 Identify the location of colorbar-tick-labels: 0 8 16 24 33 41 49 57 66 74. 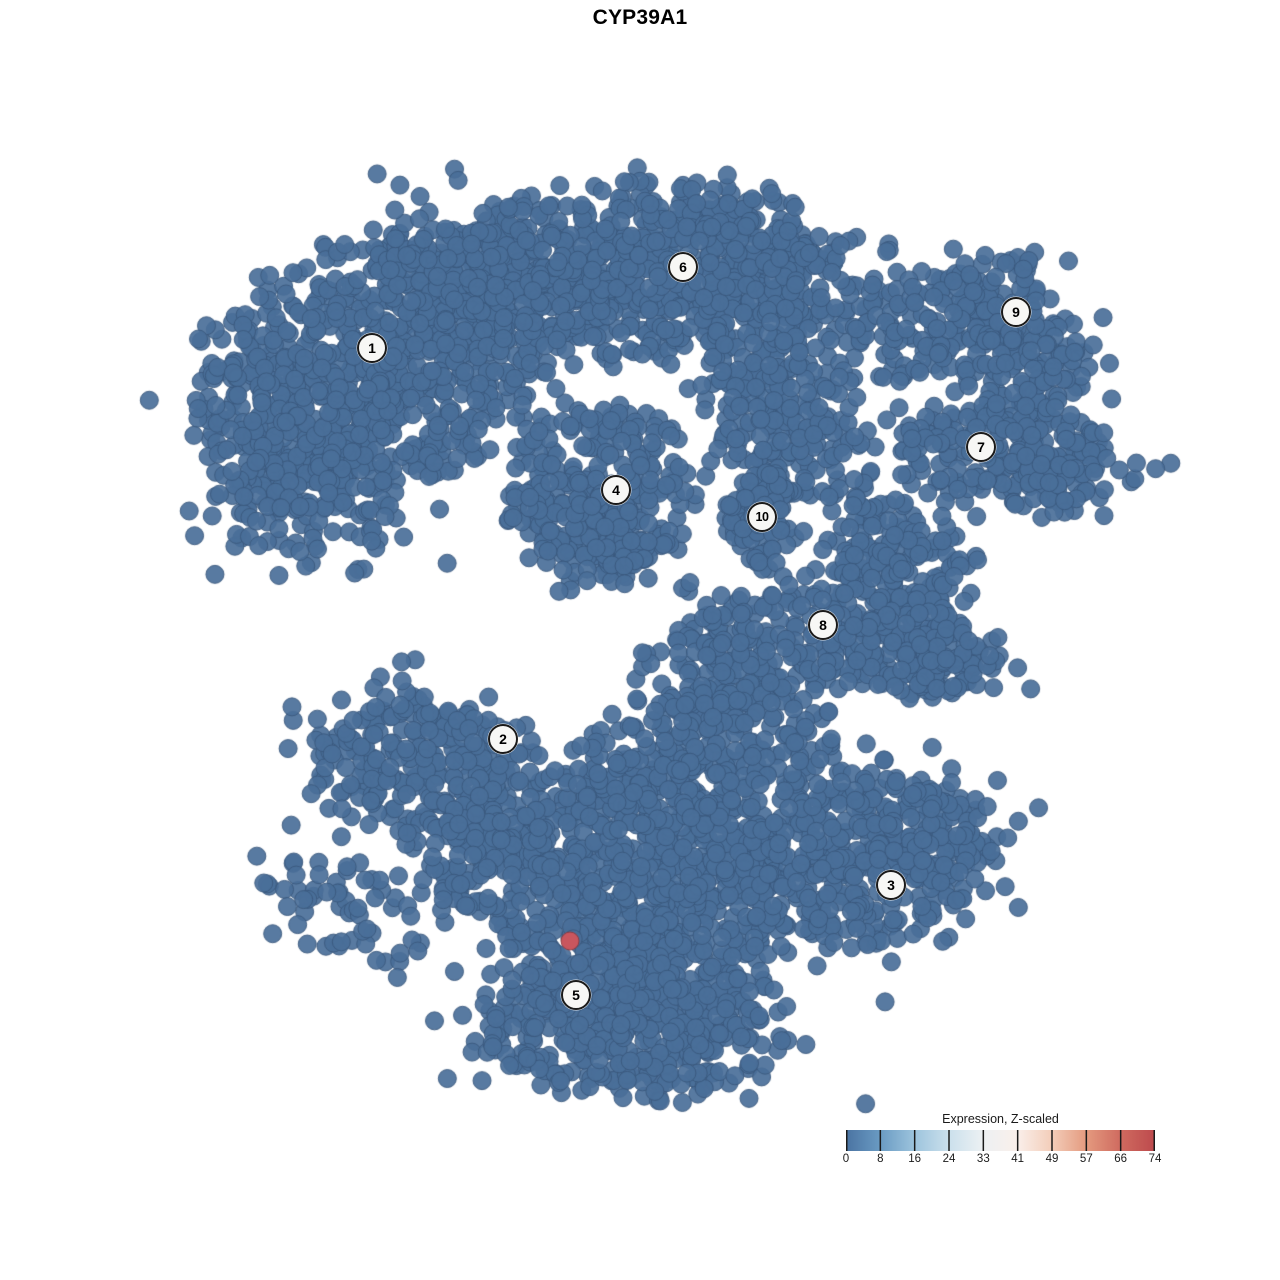
(1002, 1161).